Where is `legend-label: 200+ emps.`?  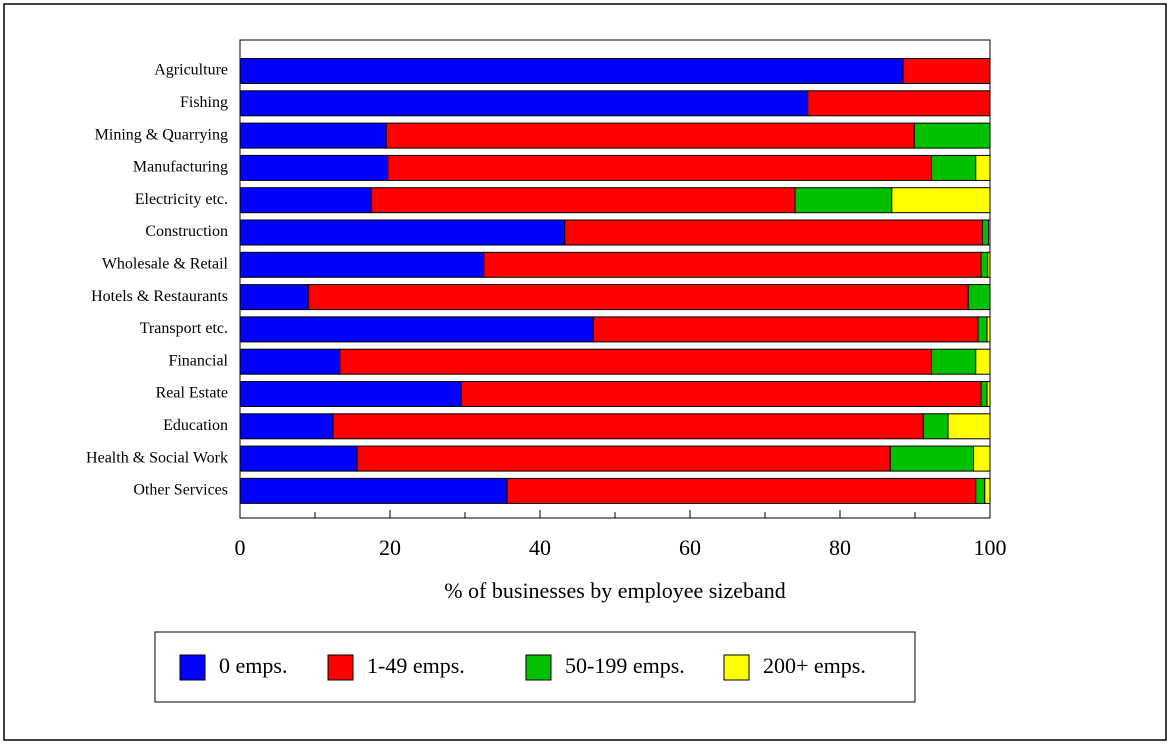 legend-label: 200+ emps. is located at coordinates (814, 665).